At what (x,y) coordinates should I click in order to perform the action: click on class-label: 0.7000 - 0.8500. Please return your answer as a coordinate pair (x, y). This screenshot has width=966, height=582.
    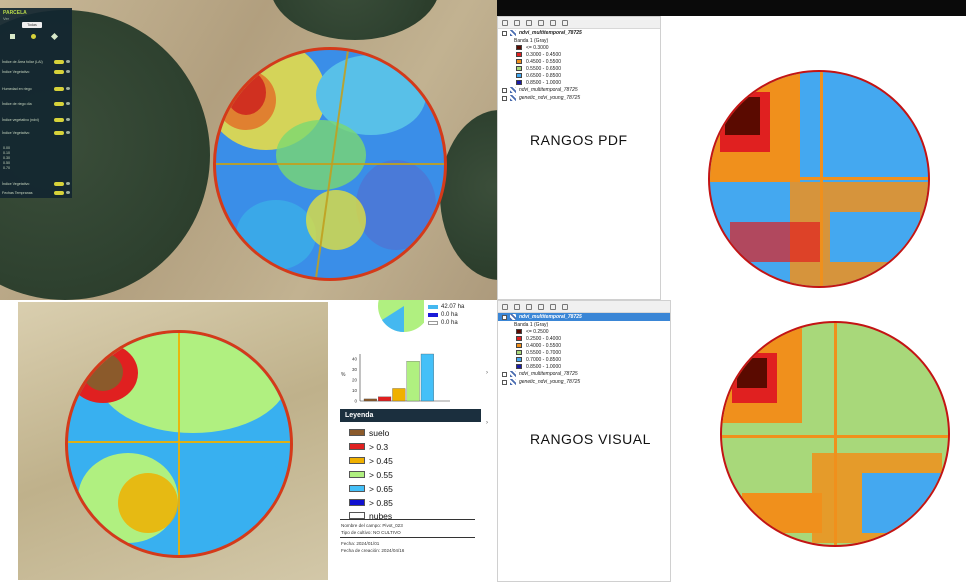
    Looking at the image, I should click on (544, 359).